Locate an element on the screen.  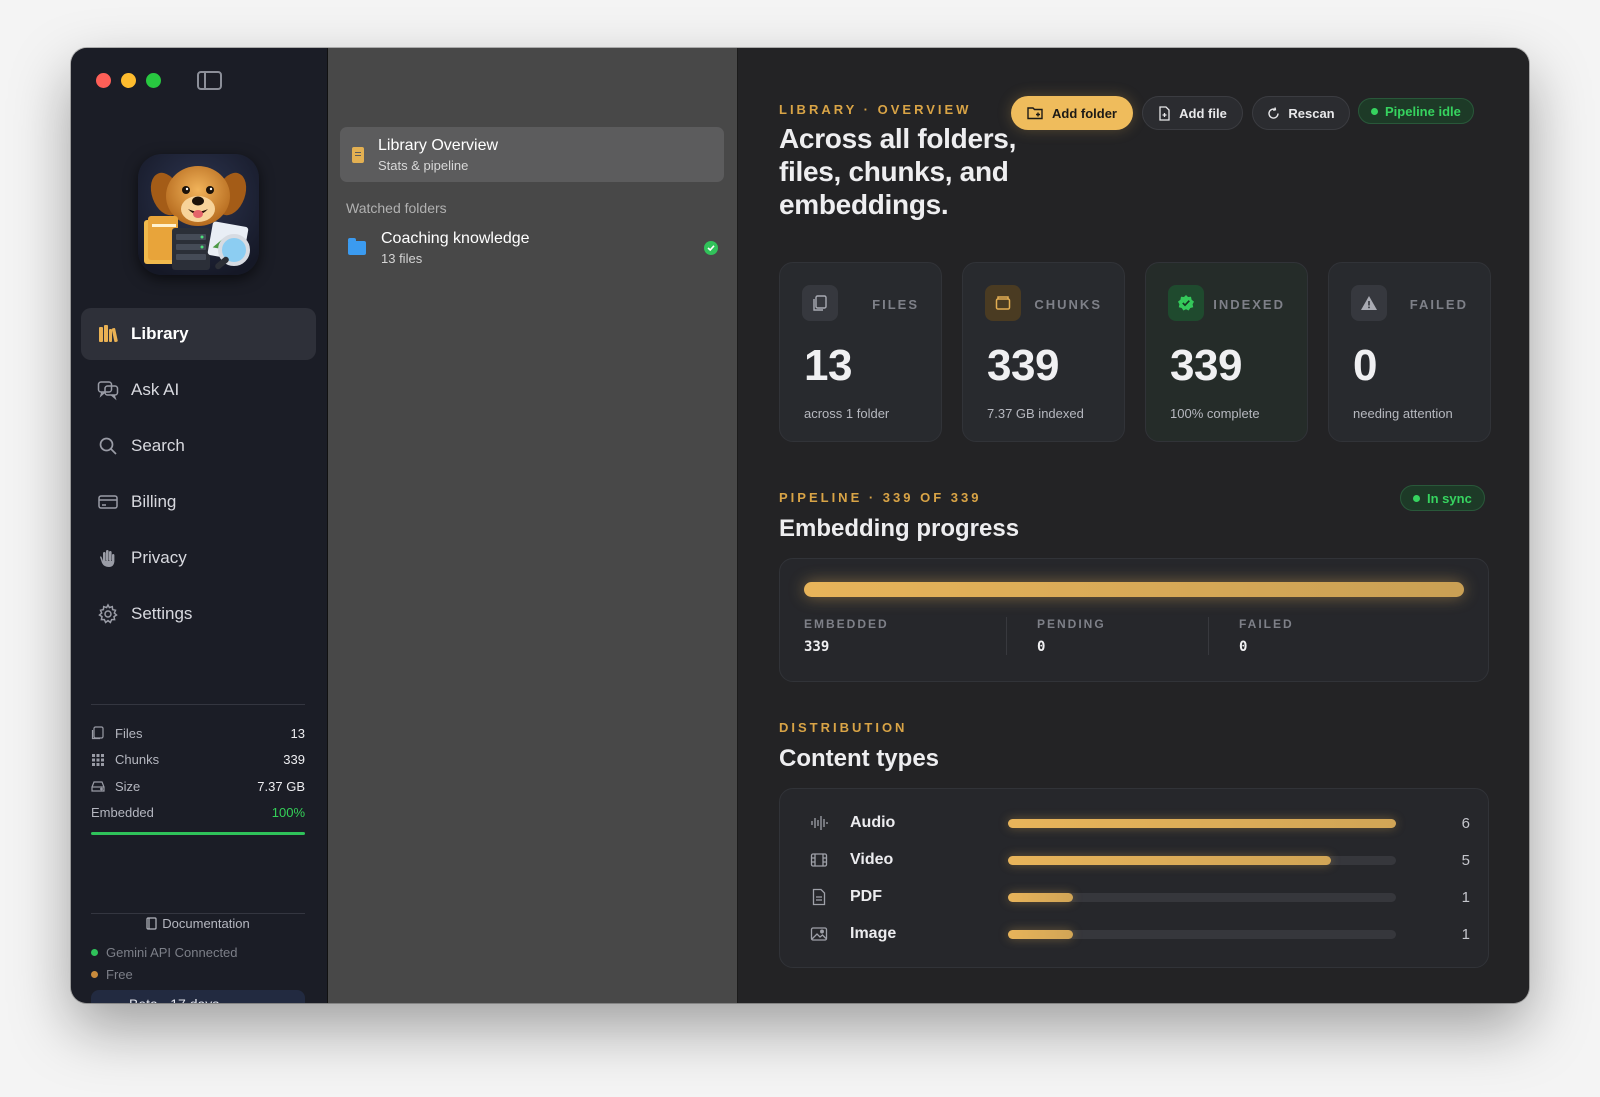
book-icon is located at coordinates (151, 923).